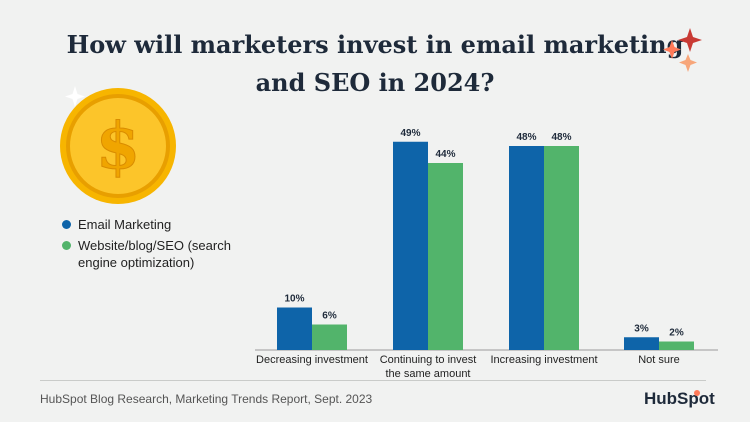 The width and height of the screenshot is (750, 422). Describe the element at coordinates (410, 245) in the screenshot. I see `bar-email-continuing-to-invest-the-same-amount` at that location.